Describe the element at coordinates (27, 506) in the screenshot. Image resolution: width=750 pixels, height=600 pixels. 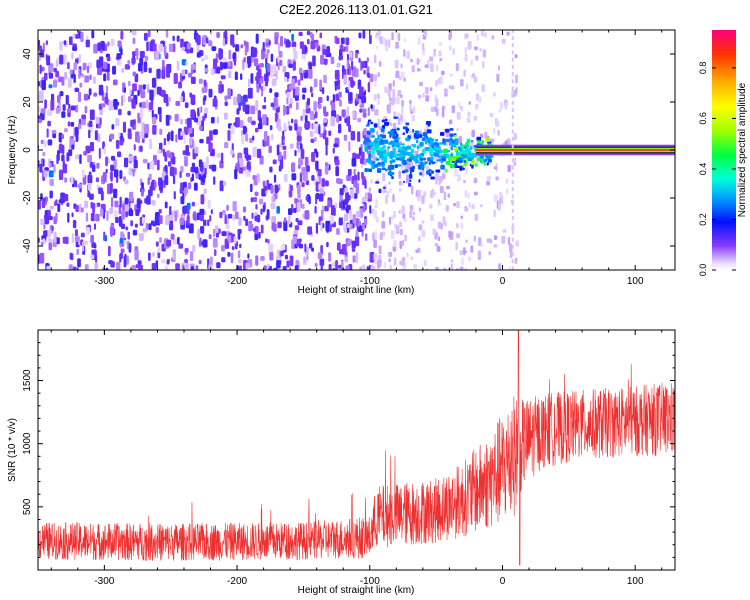
I see `y-tick-label: 500` at that location.